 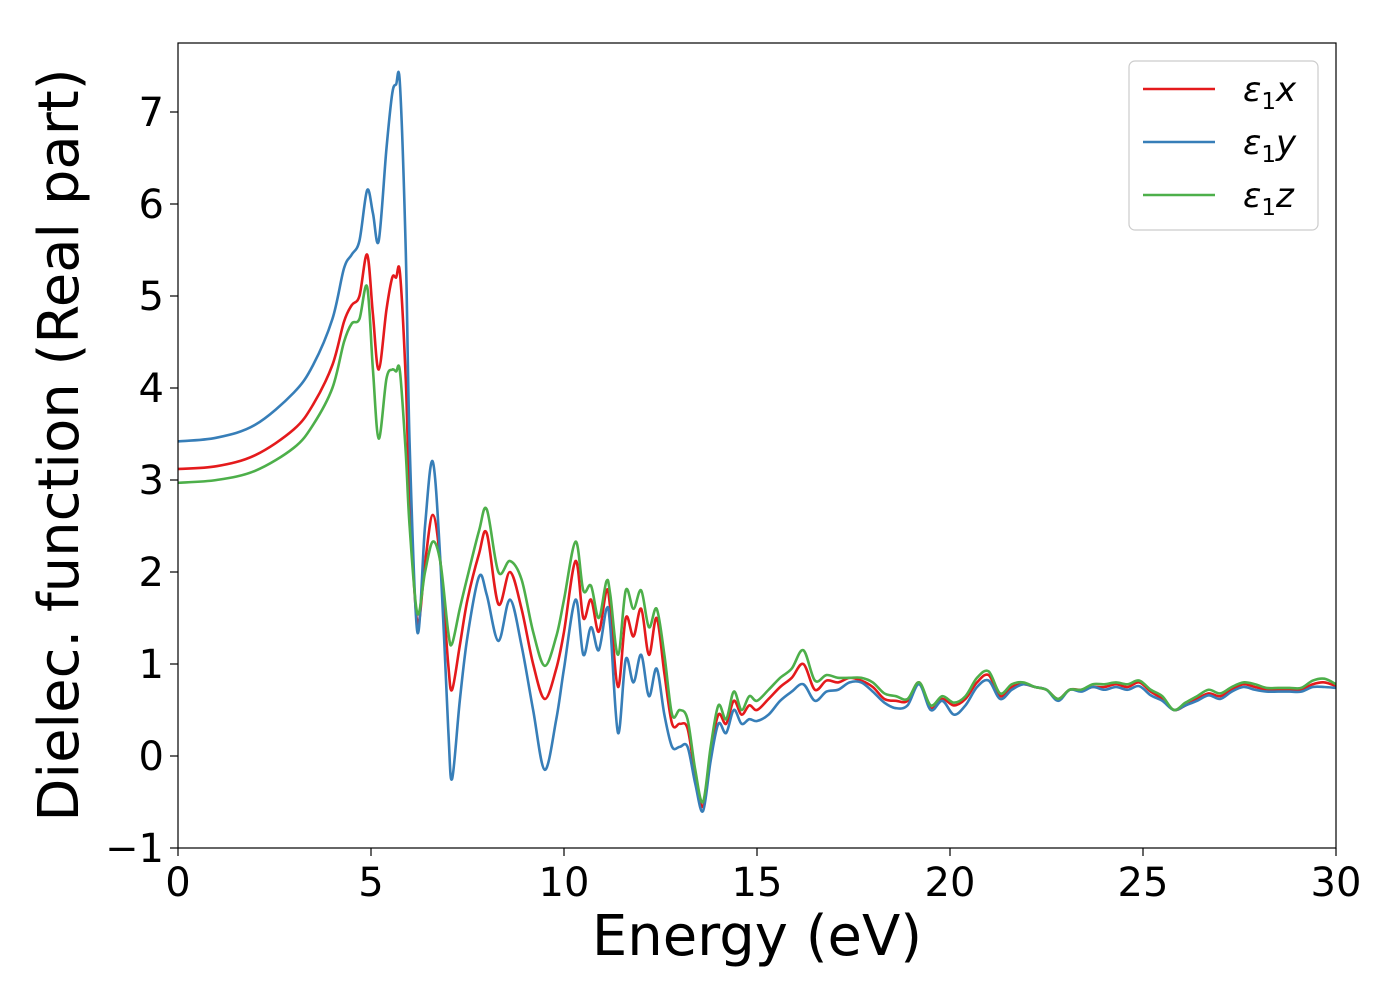 I want to click on y-tick-label: 2, so click(x=151, y=573).